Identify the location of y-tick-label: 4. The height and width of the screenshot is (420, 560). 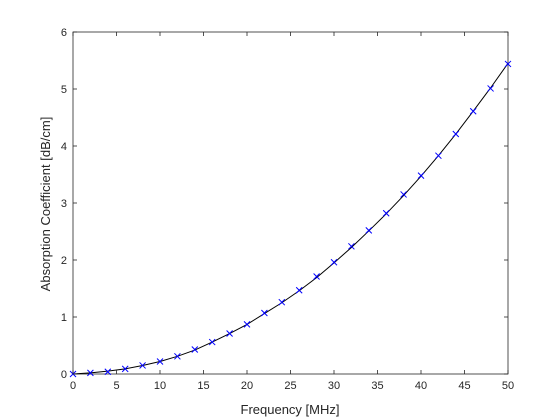
(64, 147).